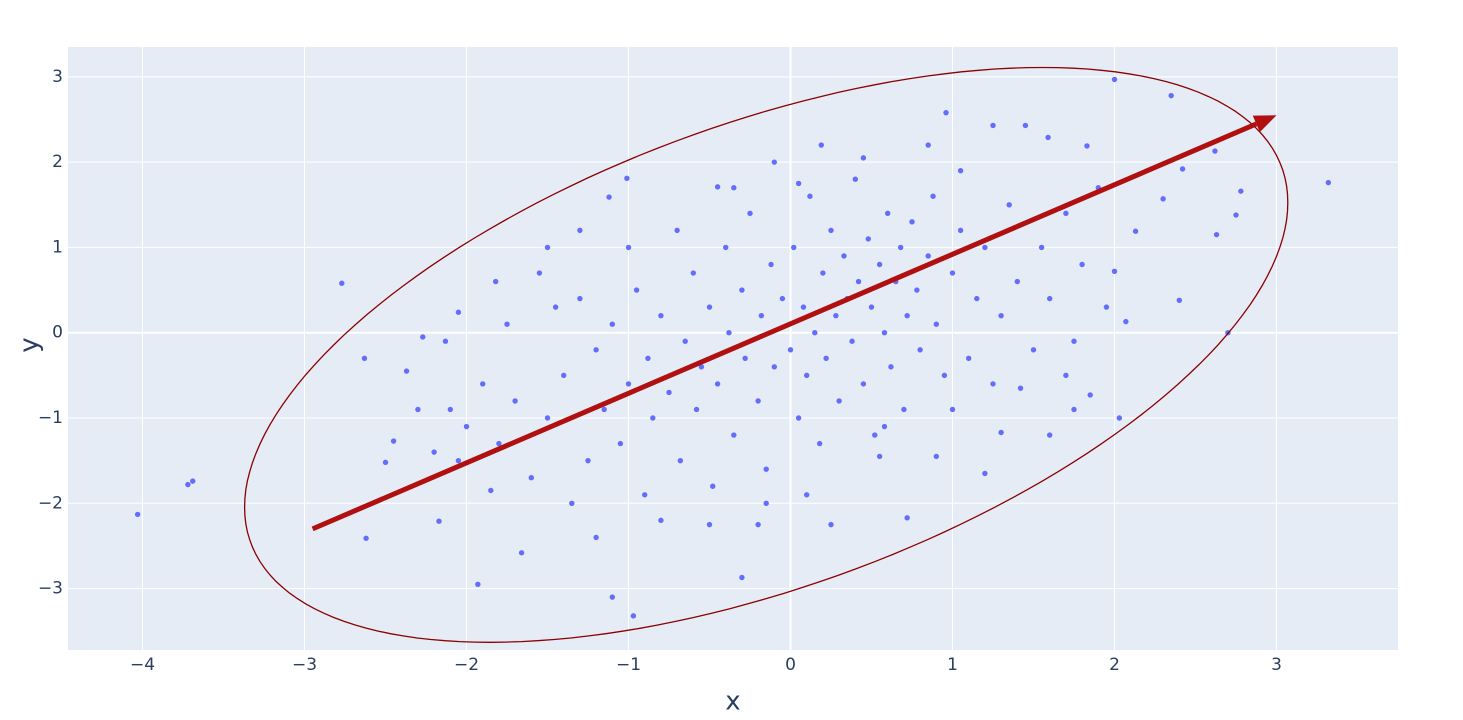  I want to click on x-tick-label: −3, so click(304, 665).